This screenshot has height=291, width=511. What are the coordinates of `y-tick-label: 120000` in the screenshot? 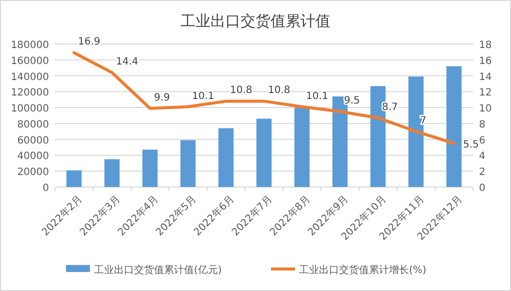 It's located at (29, 93).